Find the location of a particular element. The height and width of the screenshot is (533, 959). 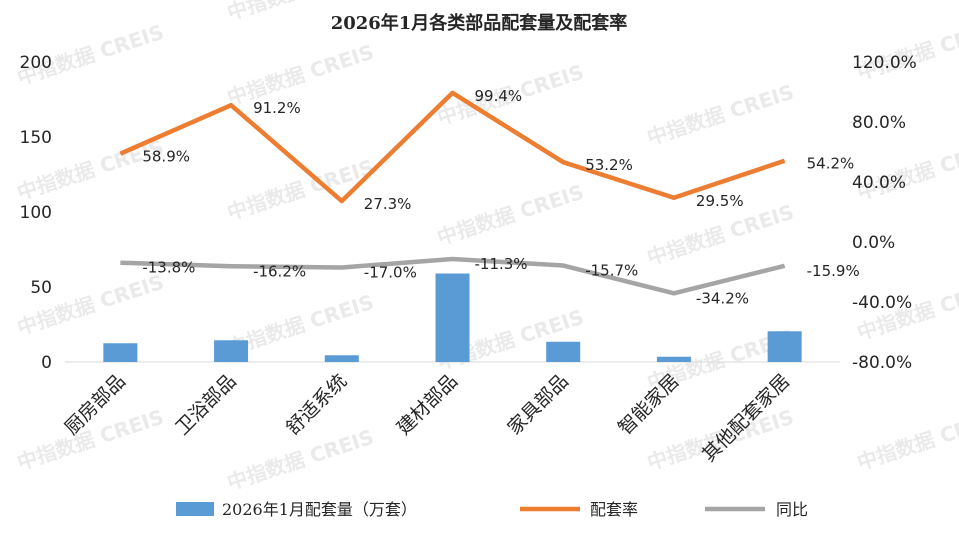

left-tick-label: 100 is located at coordinates (36, 213).